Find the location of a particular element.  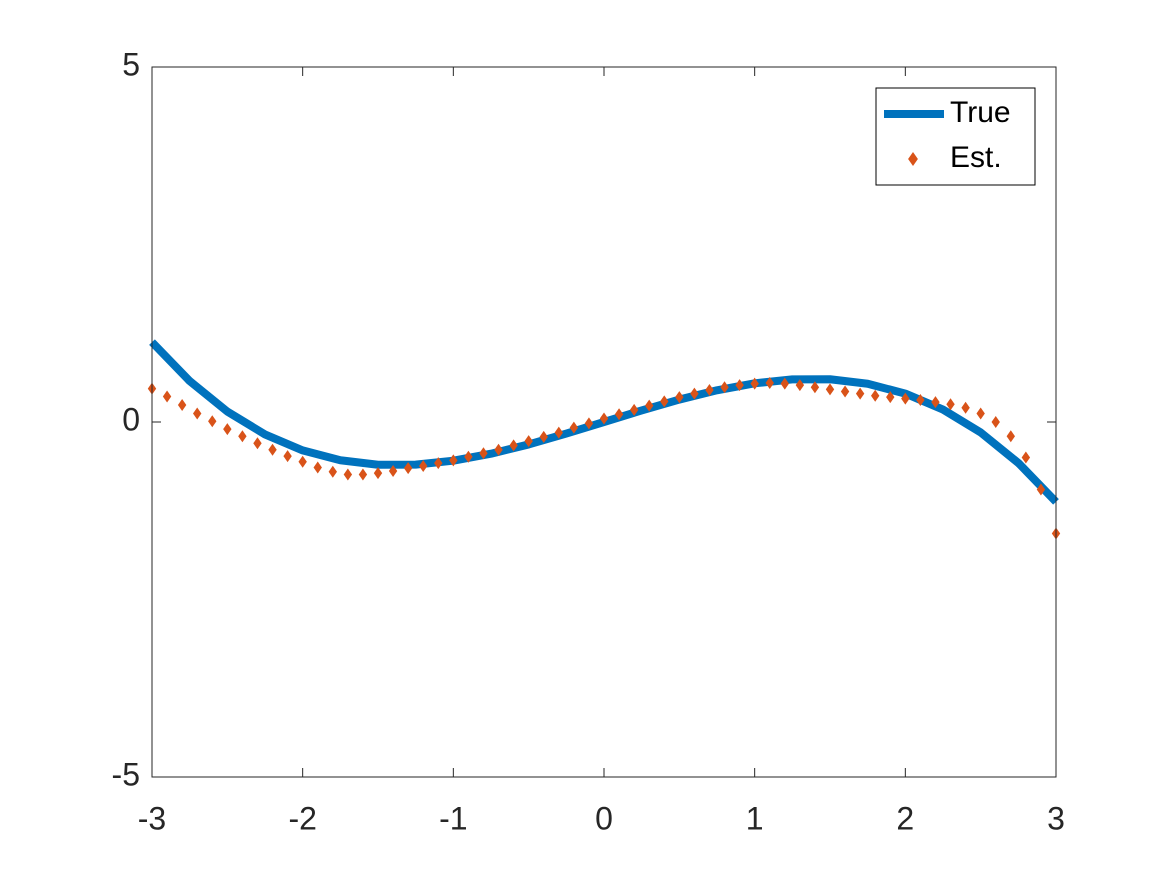

x-tick-label: -1 is located at coordinates (453, 818).